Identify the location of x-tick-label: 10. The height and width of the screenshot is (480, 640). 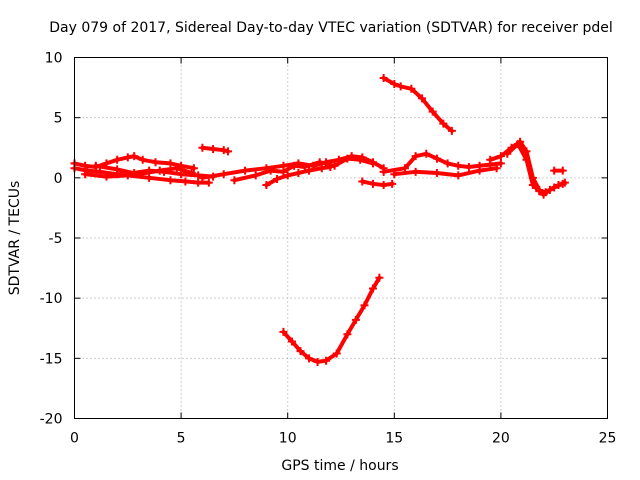
(288, 439).